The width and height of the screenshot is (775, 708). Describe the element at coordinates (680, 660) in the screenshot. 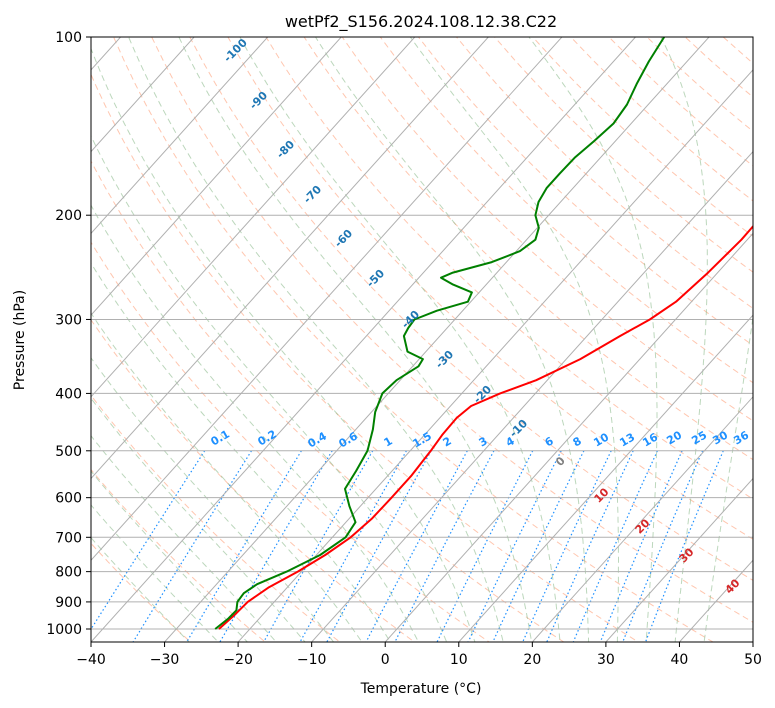

I see `x-tick-label: 40` at that location.